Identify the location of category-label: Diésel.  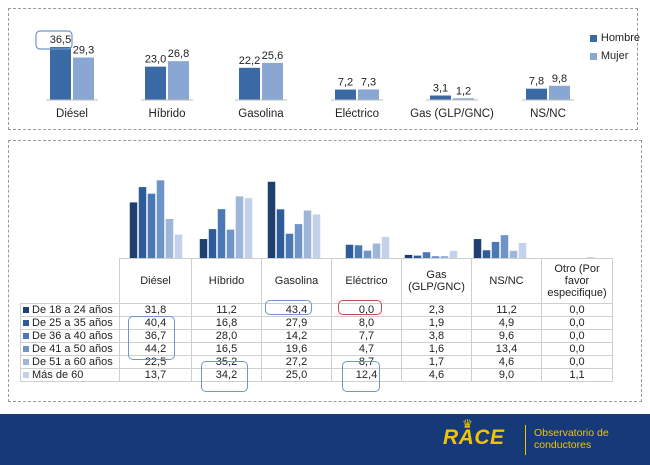
(72, 114).